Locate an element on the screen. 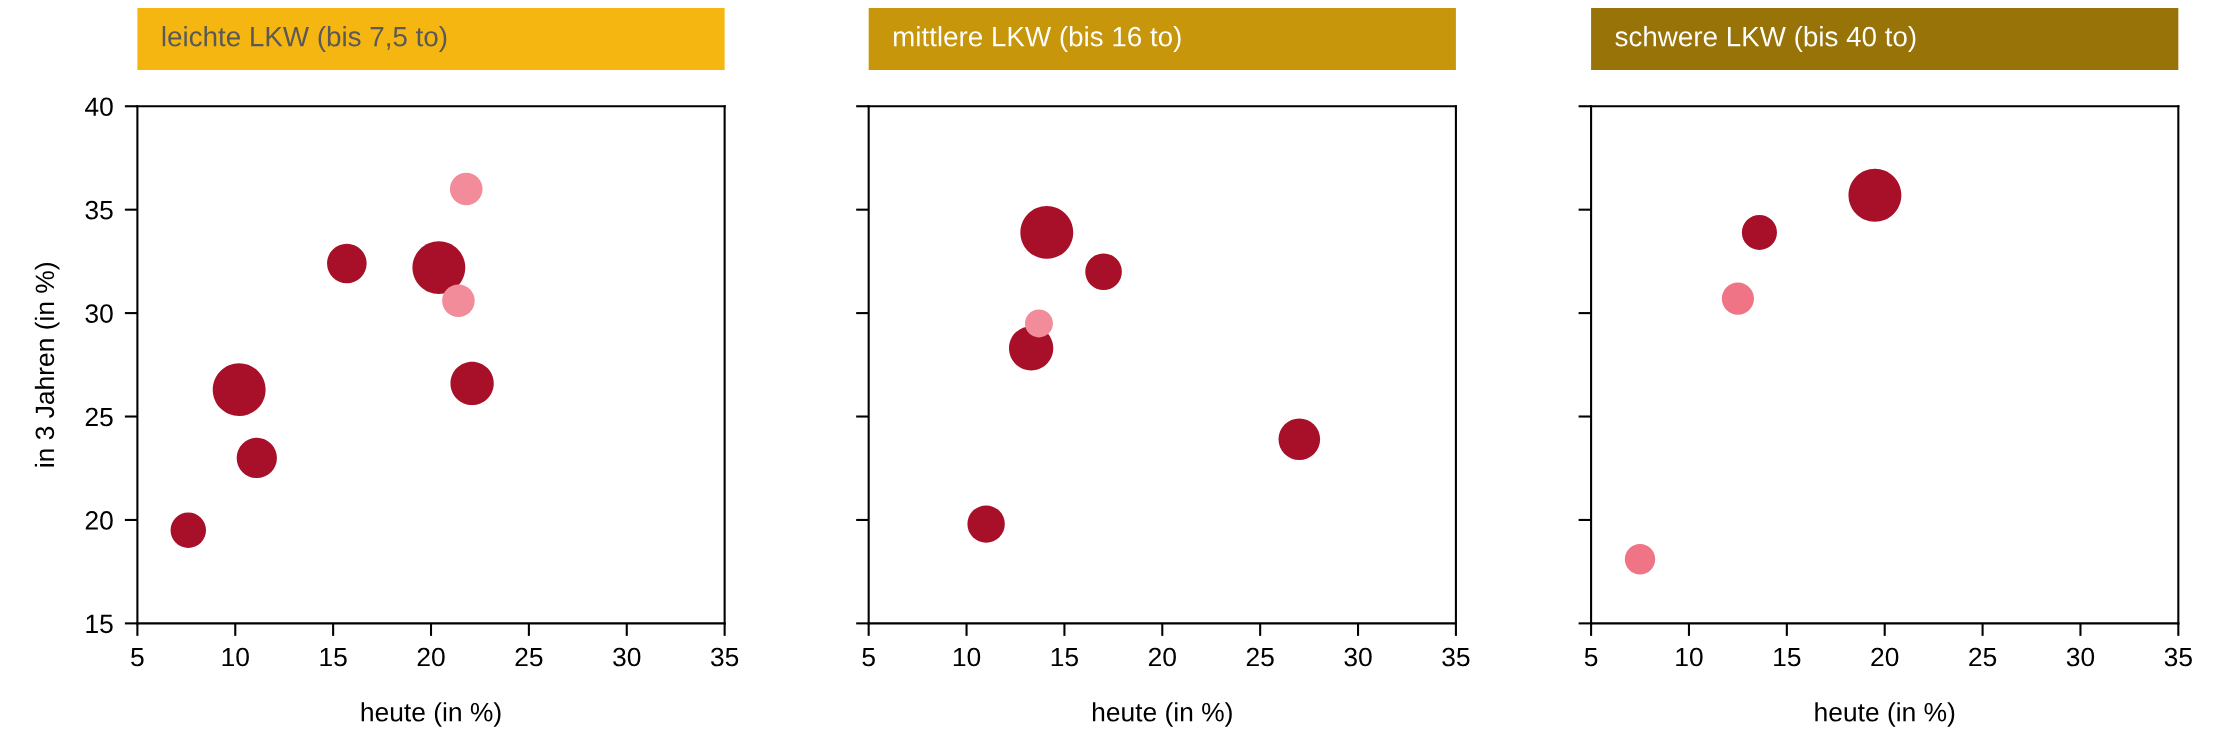 This screenshot has height=743, width=2216. y-tick-label: 25 is located at coordinates (99, 417).